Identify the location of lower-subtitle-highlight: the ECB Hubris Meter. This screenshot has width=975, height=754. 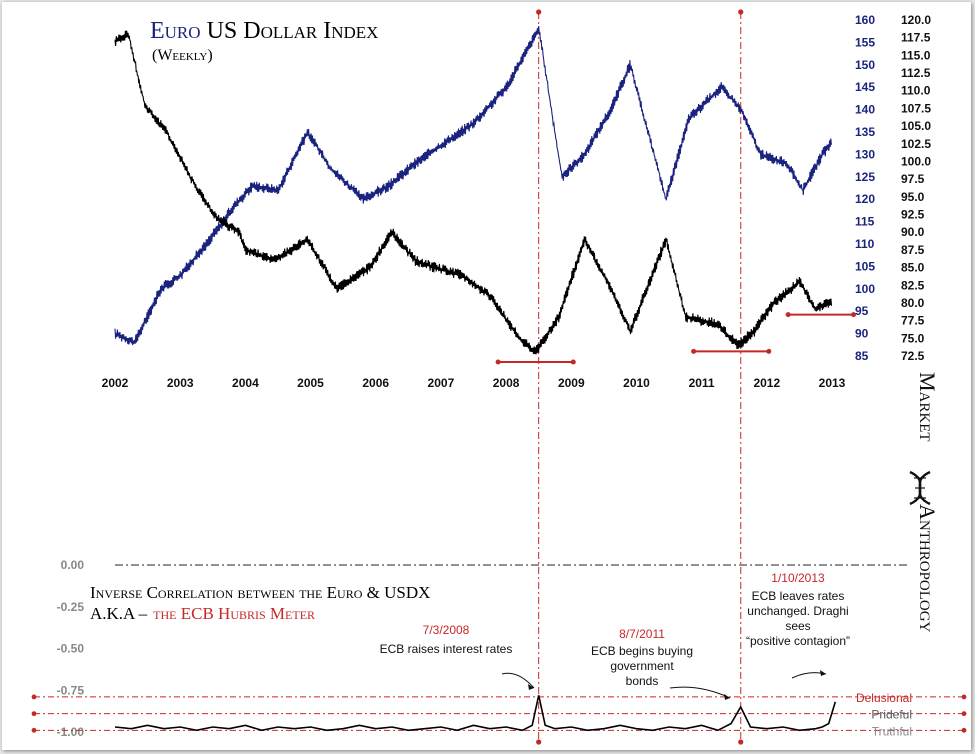
(234, 613).